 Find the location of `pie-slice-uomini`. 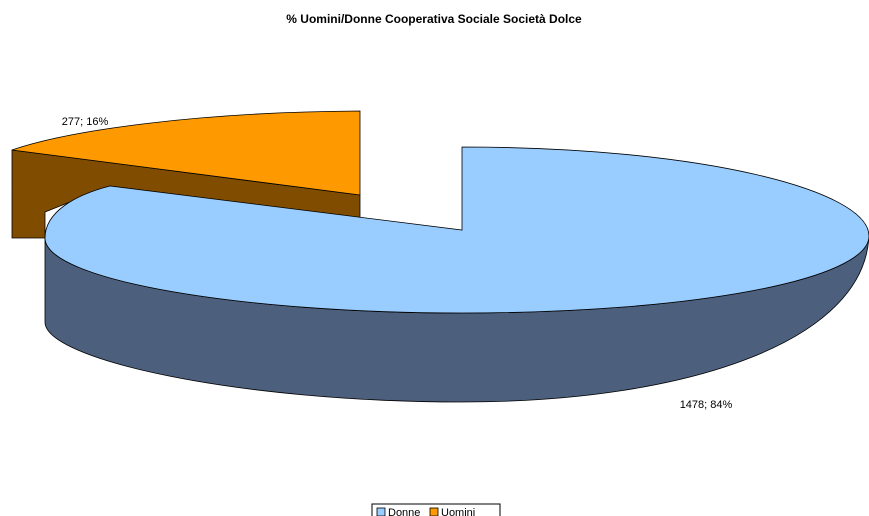

pie-slice-uomini is located at coordinates (186, 153).